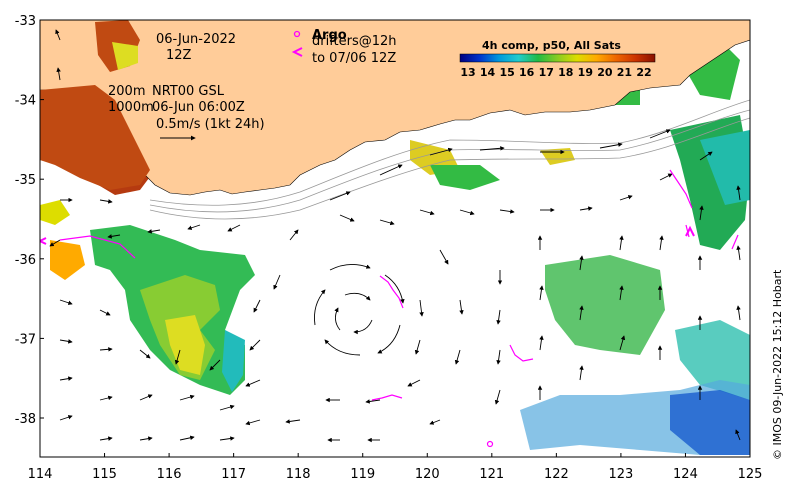  What do you see at coordinates (198, 107) in the screenshot?
I see `model-time-label: 06-Jun 06:00Z` at bounding box center [198, 107].